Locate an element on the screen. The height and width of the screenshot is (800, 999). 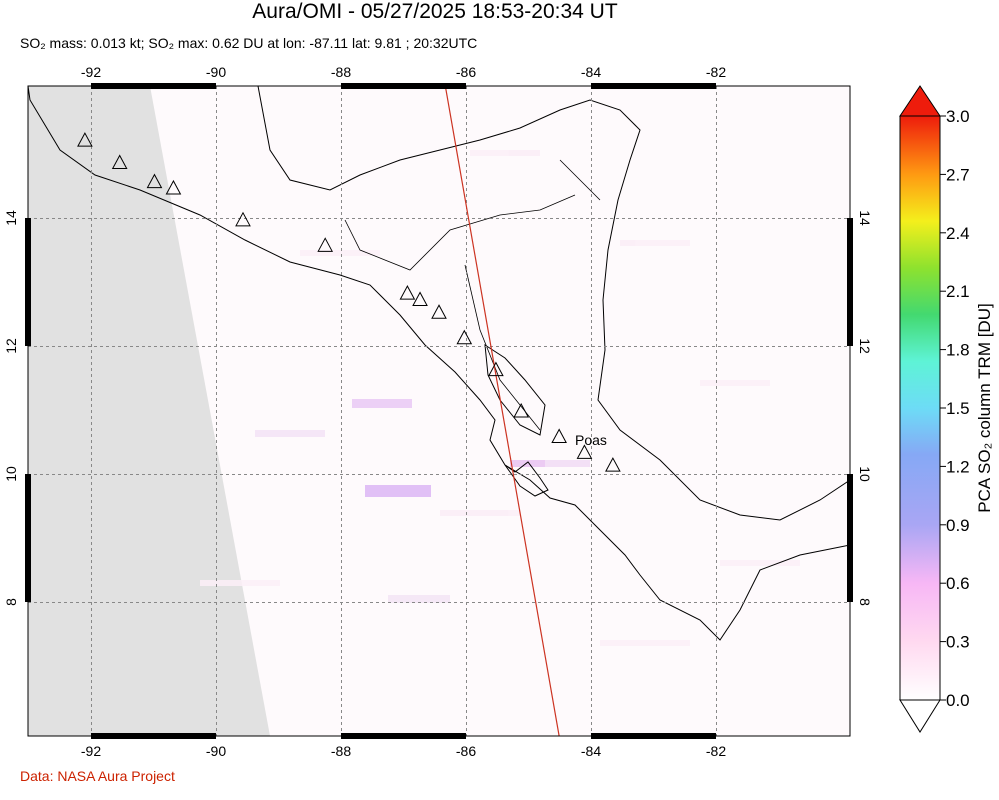
colorbar-tick-label: 2.7 is located at coordinates (958, 174).